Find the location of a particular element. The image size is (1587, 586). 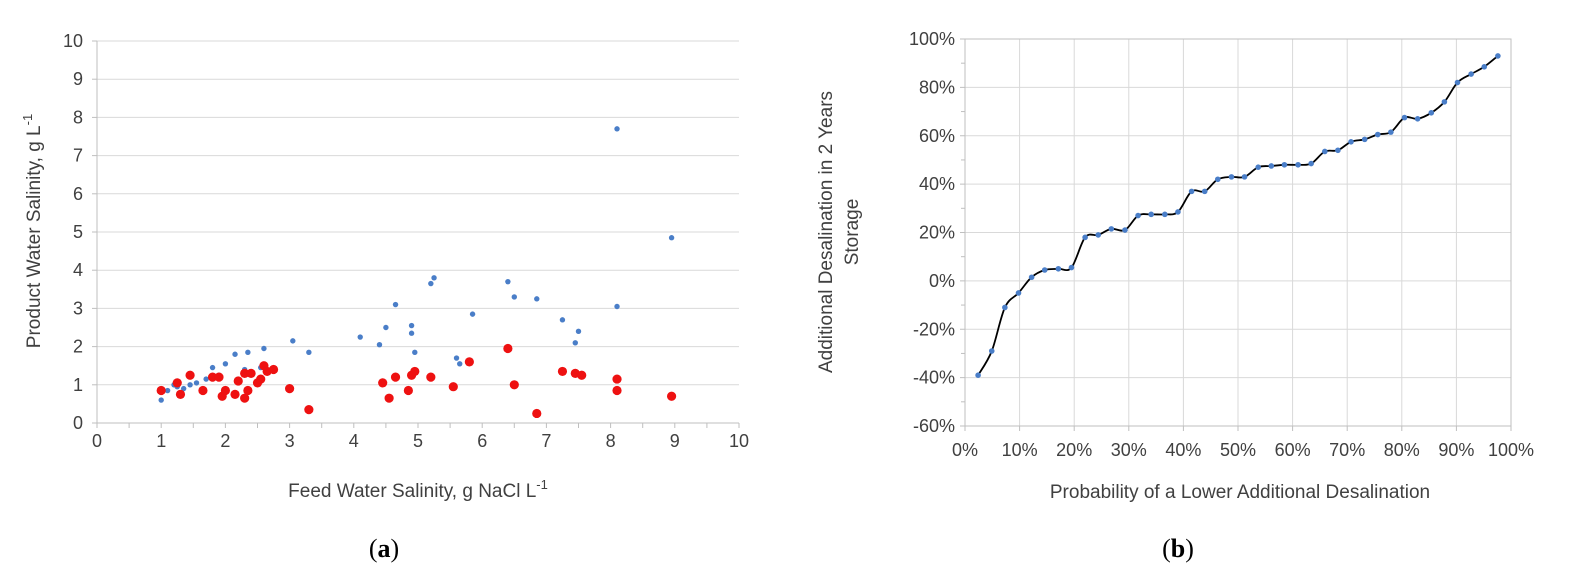

panel-b-x-tick-label: 10% is located at coordinates (1020, 450).